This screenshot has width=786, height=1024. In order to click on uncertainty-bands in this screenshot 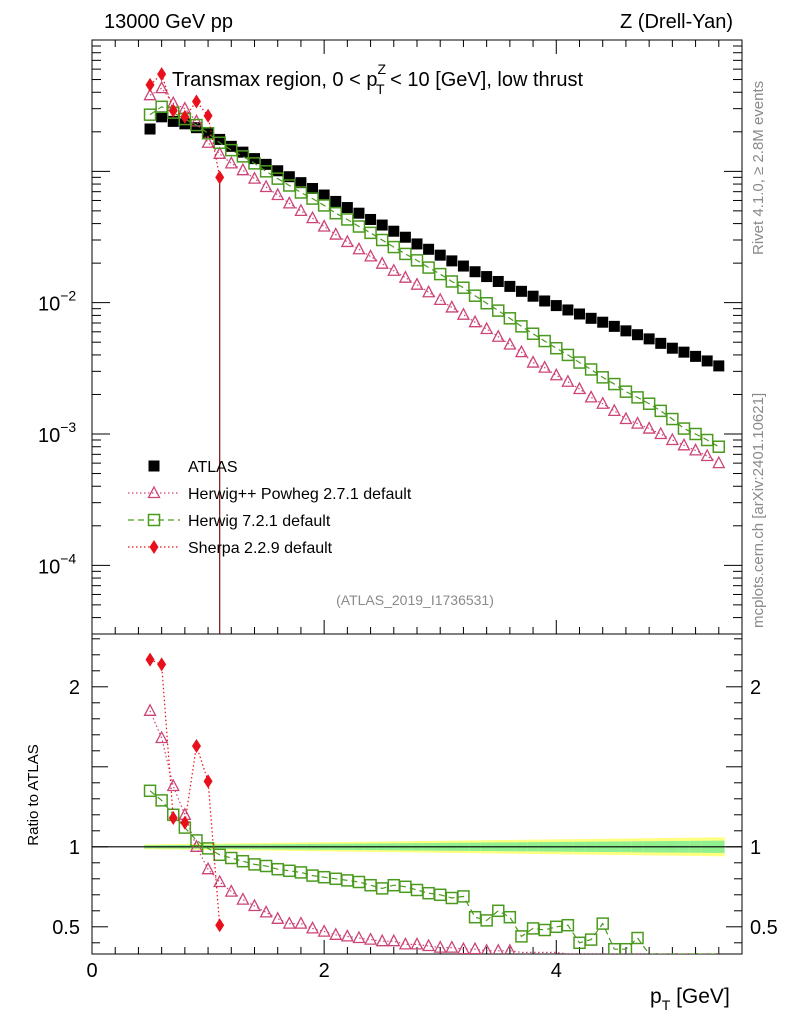, I will do `click(417, 847)`.